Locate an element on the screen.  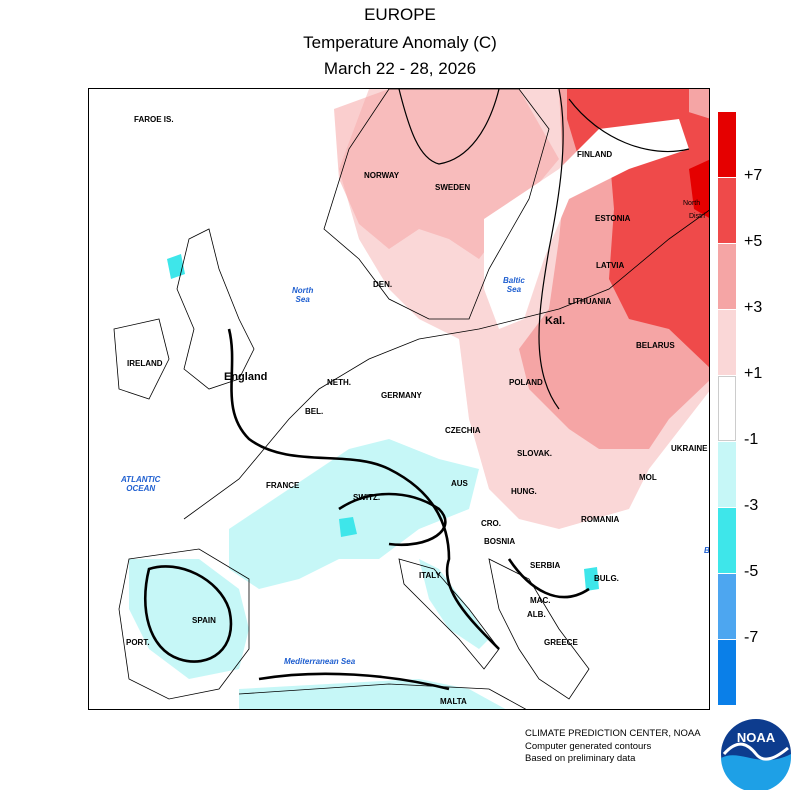
cold-anomaly-france-alps is located at coordinates (354, 514).